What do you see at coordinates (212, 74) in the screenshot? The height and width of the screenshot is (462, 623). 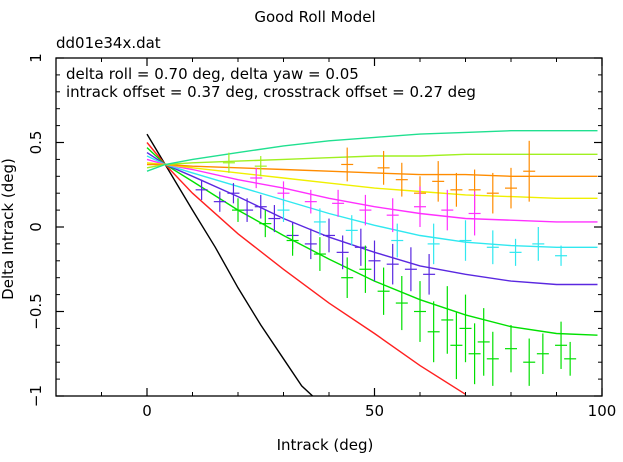 I see `annotation-line-1: delta roll = 0.70 deg, delta yaw = 0.05` at bounding box center [212, 74].